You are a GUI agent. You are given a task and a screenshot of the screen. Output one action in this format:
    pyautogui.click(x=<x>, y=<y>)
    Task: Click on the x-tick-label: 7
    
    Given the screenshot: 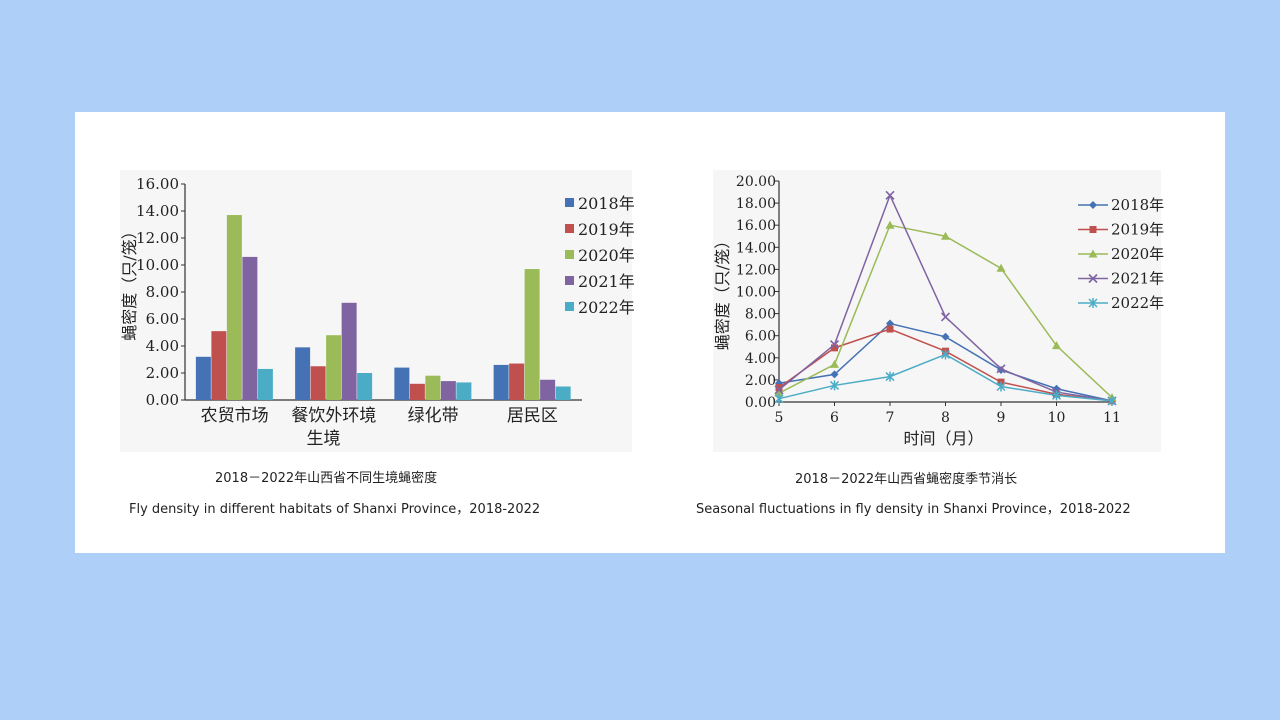 What is the action you would take?
    pyautogui.click(x=890, y=418)
    